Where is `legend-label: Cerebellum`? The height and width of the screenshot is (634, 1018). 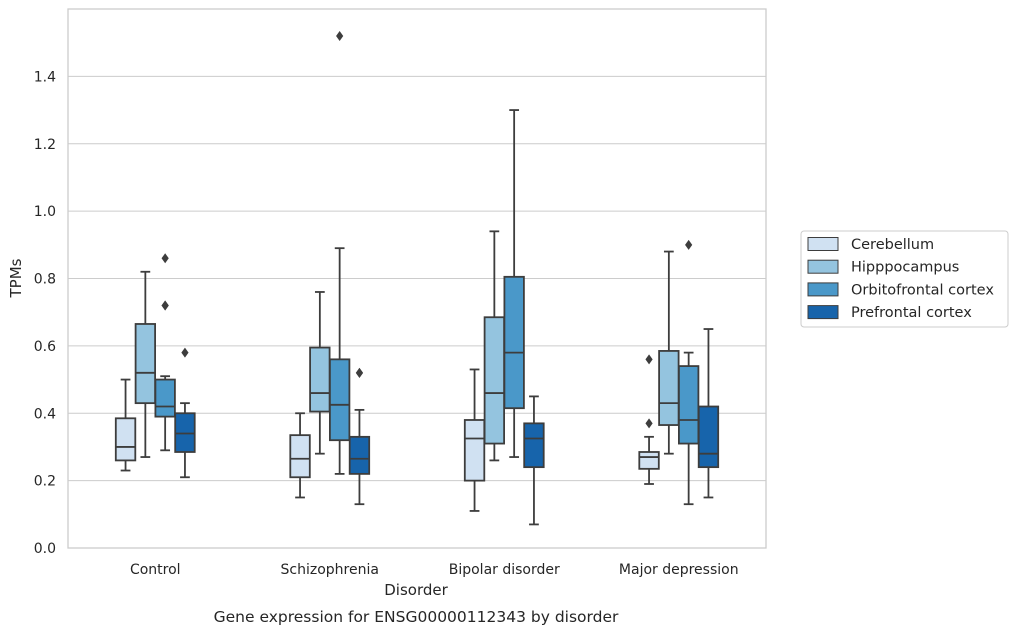 legend-label: Cerebellum is located at coordinates (892, 245).